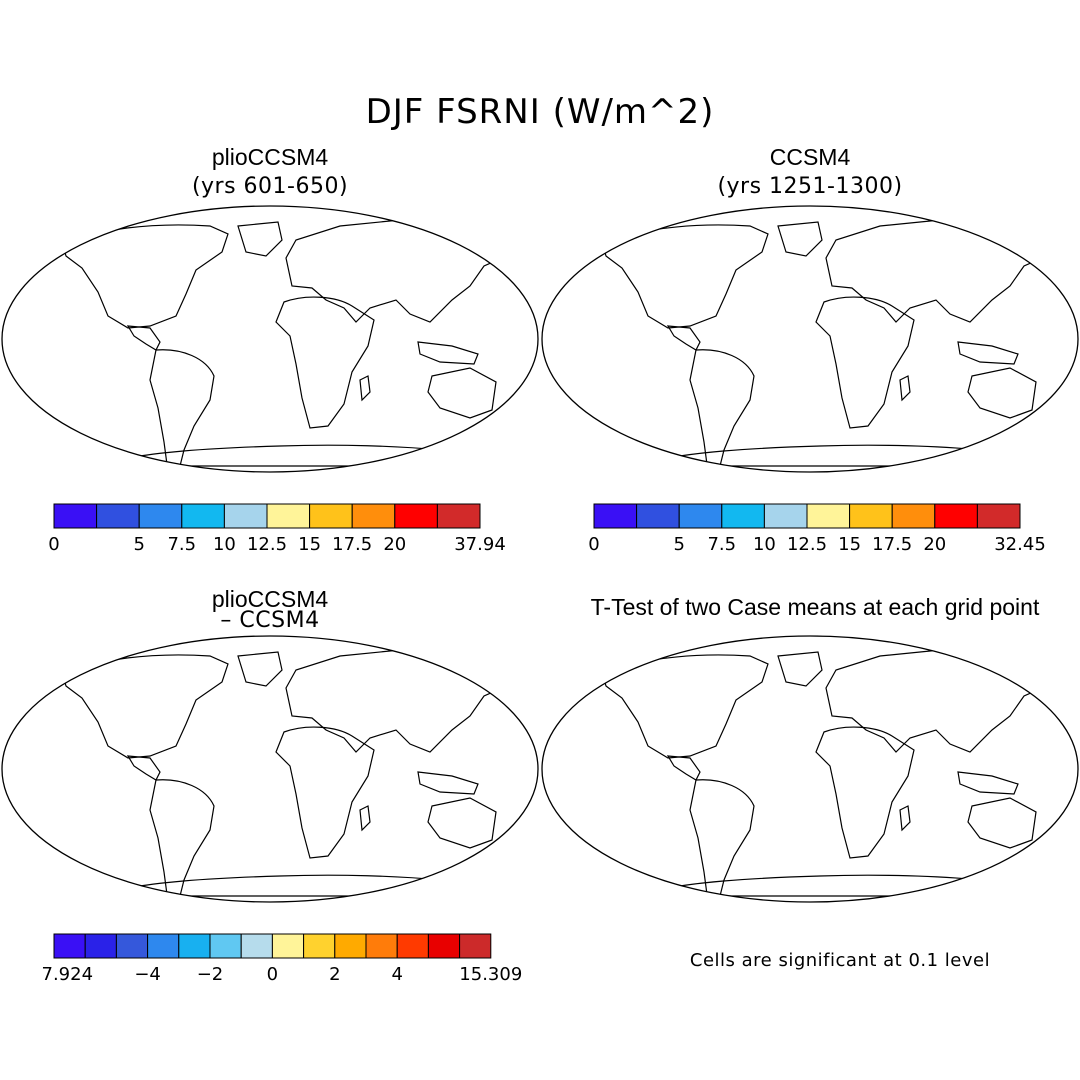 Image resolution: width=1080 pixels, height=1080 pixels. I want to click on panel2-colorbar-tick-label: 0, so click(593, 544).